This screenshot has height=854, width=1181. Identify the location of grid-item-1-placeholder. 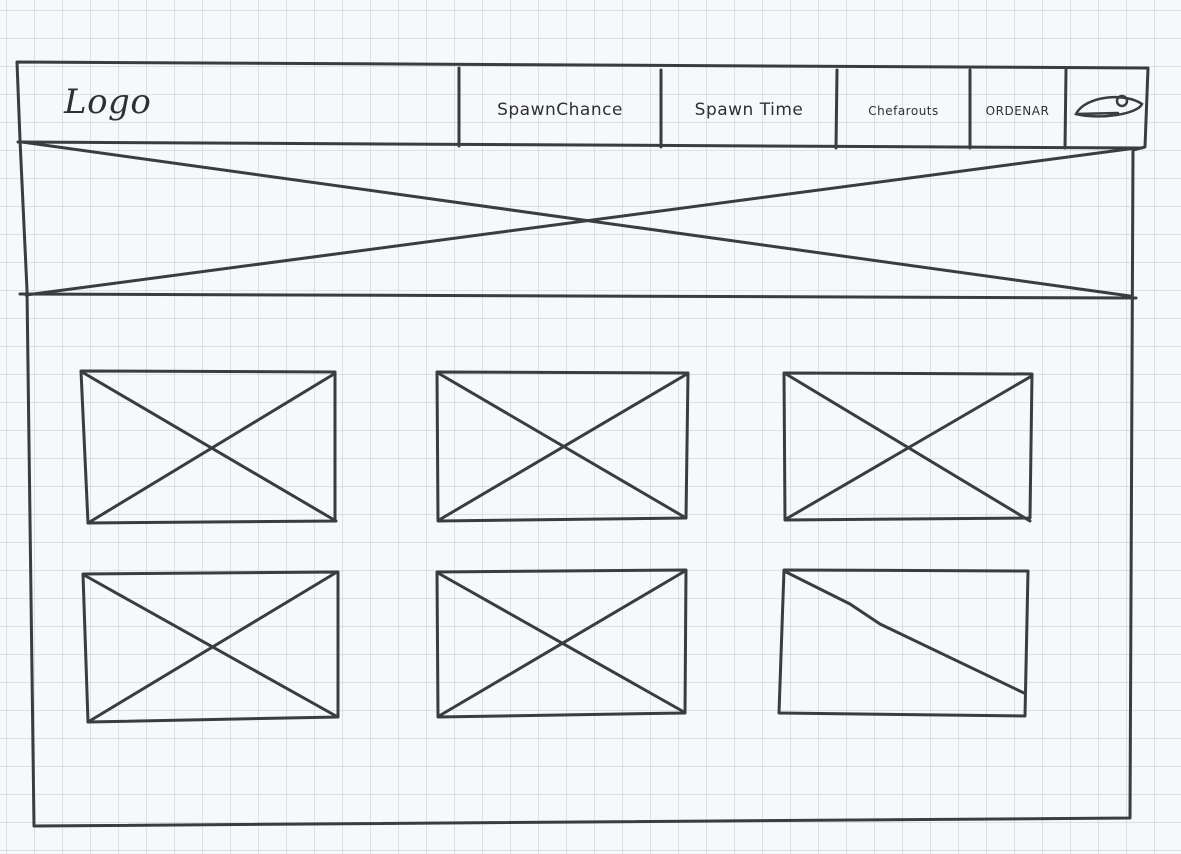
(208, 447).